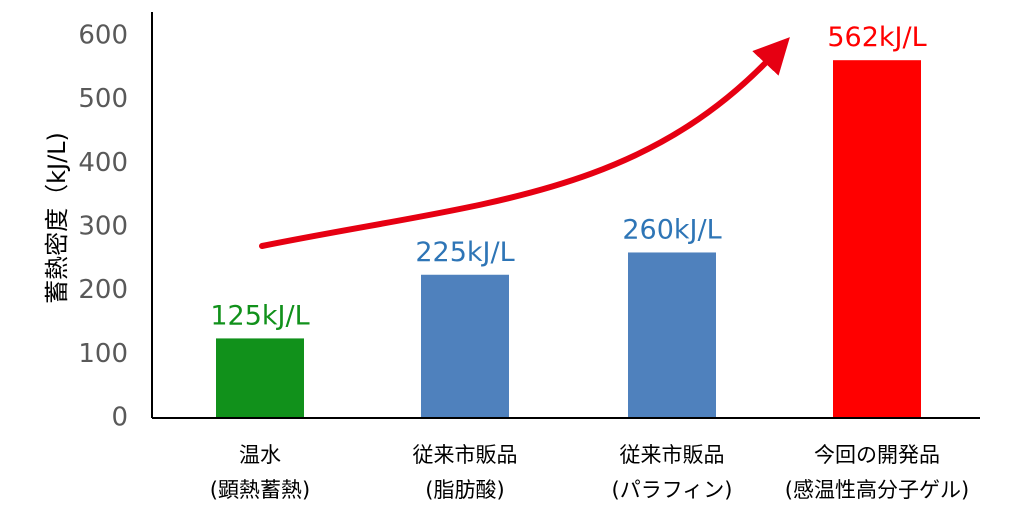 The width and height of the screenshot is (1032, 516). Describe the element at coordinates (672, 490) in the screenshot. I see `category-sublabel: (パラフィン)` at that location.